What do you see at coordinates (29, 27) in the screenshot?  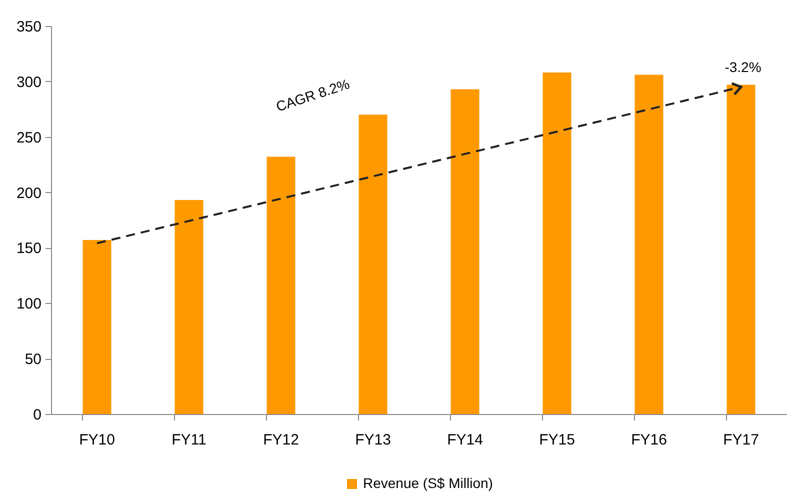 I see `y-tick-label: 350` at bounding box center [29, 27].